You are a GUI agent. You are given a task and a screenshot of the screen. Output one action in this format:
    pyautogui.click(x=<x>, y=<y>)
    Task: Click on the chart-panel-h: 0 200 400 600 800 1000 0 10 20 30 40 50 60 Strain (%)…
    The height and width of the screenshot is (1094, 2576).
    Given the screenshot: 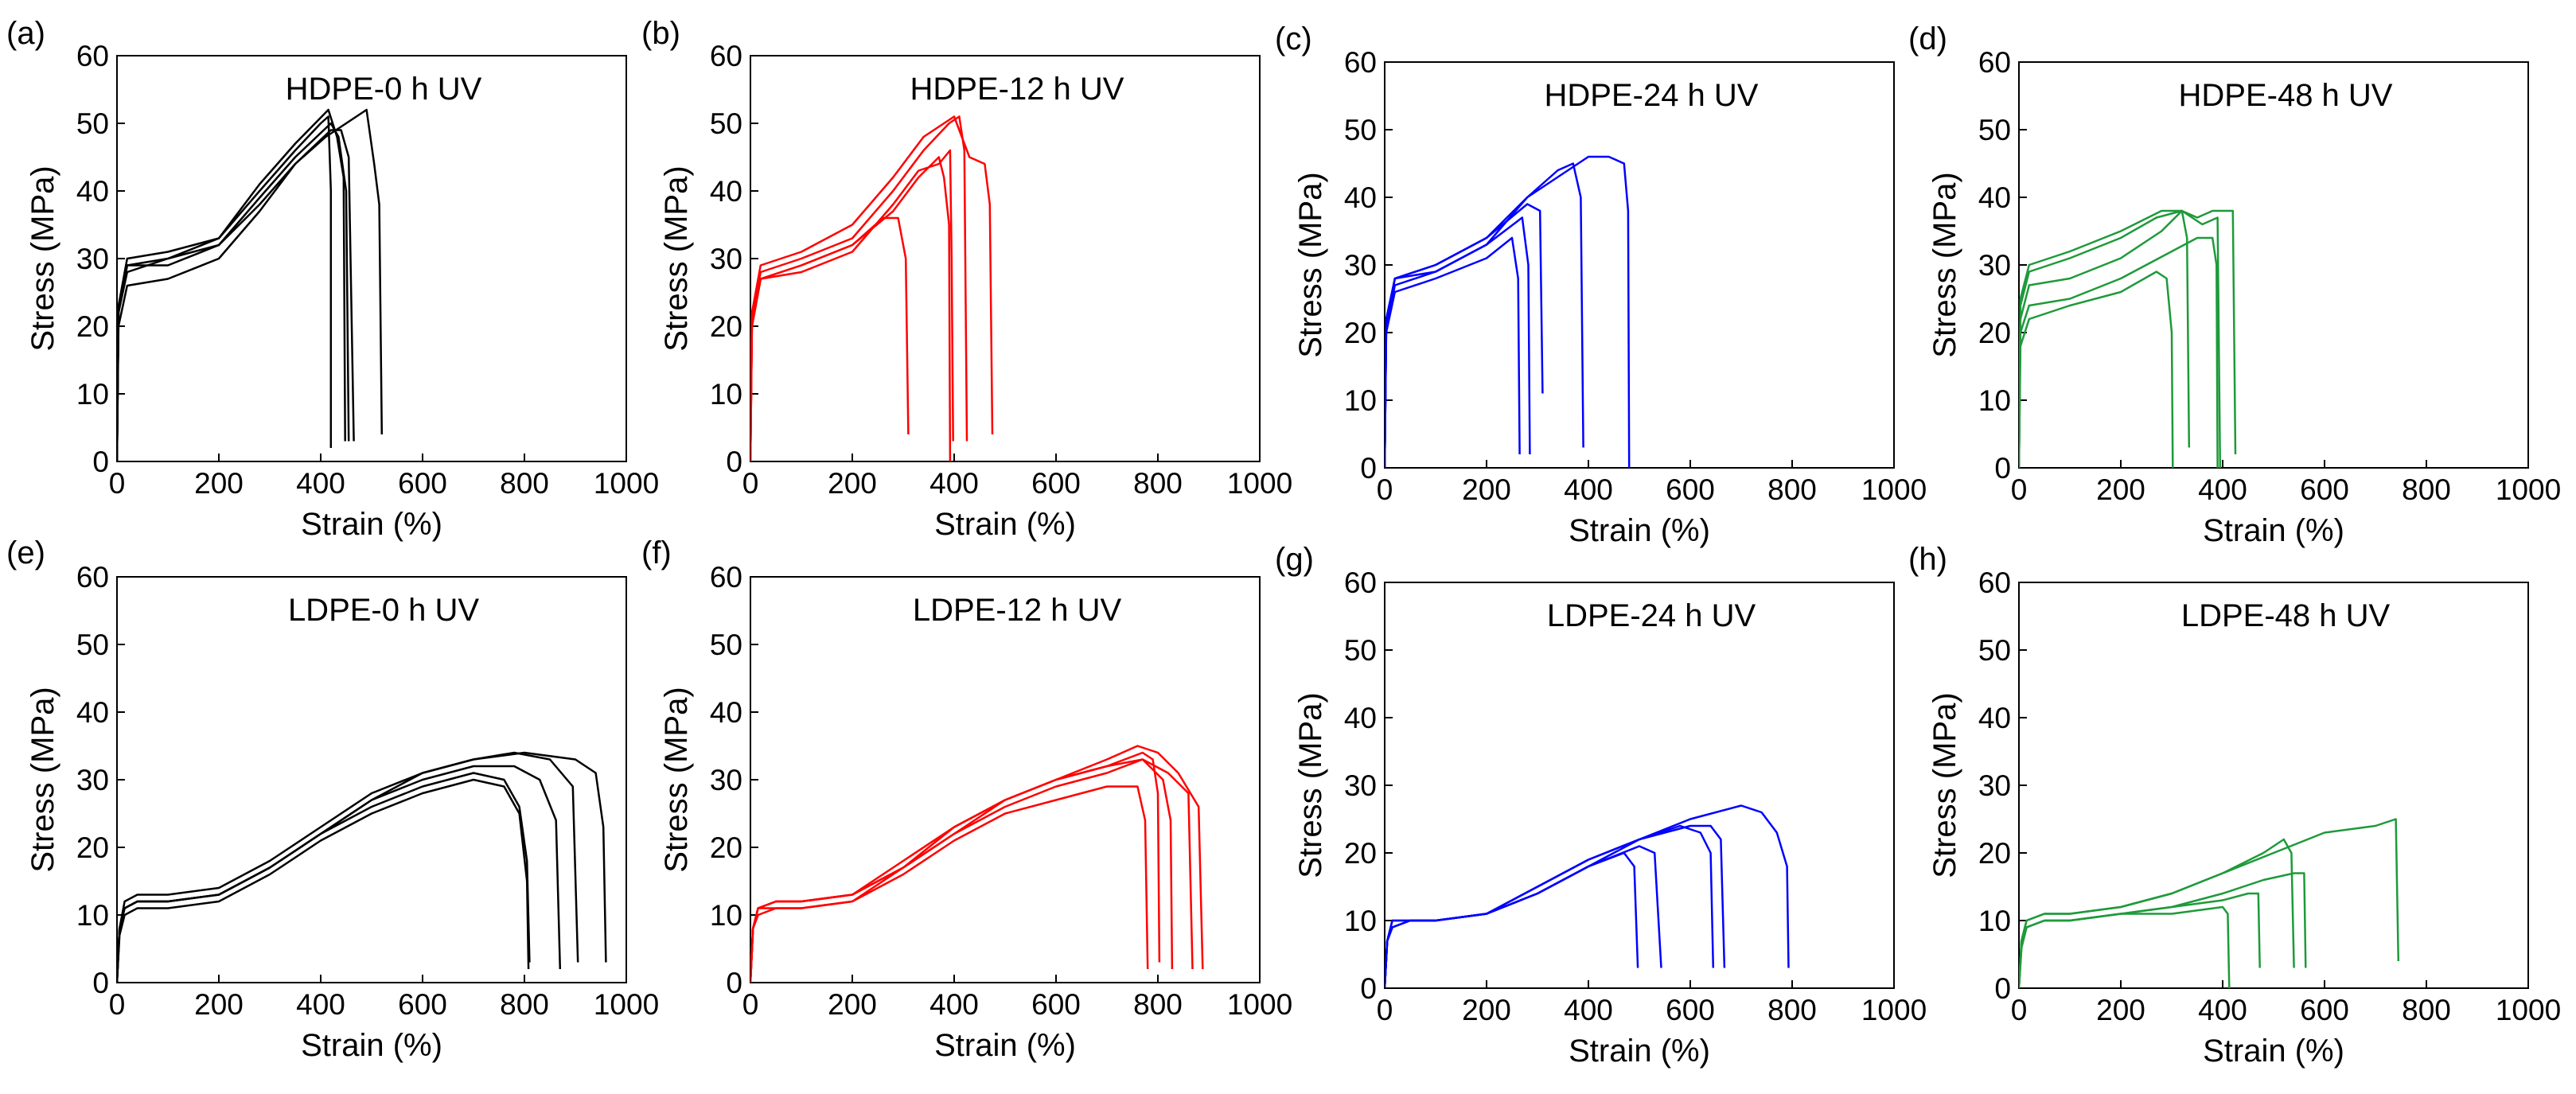 What is the action you would take?
    pyautogui.click(x=2234, y=806)
    